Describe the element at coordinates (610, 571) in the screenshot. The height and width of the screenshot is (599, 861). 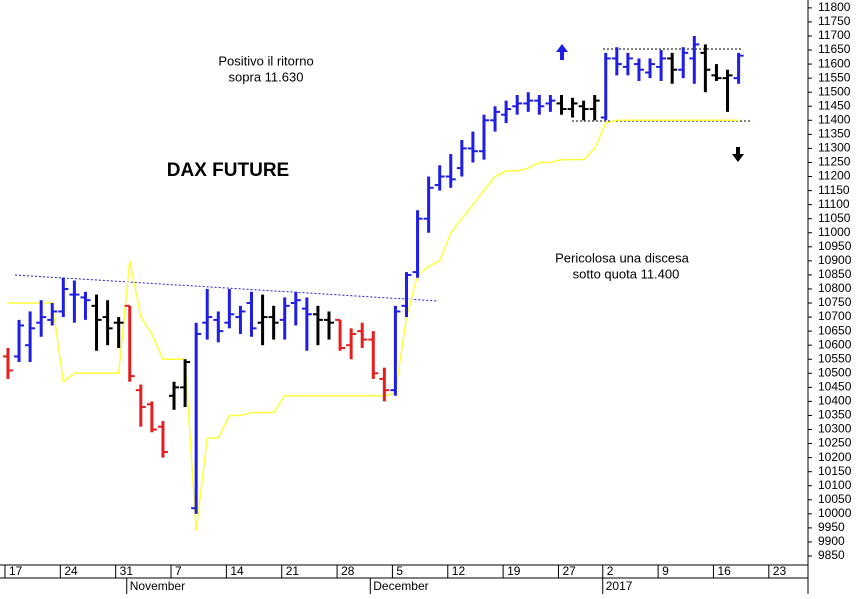
I see `x-tick-label: 2` at that location.